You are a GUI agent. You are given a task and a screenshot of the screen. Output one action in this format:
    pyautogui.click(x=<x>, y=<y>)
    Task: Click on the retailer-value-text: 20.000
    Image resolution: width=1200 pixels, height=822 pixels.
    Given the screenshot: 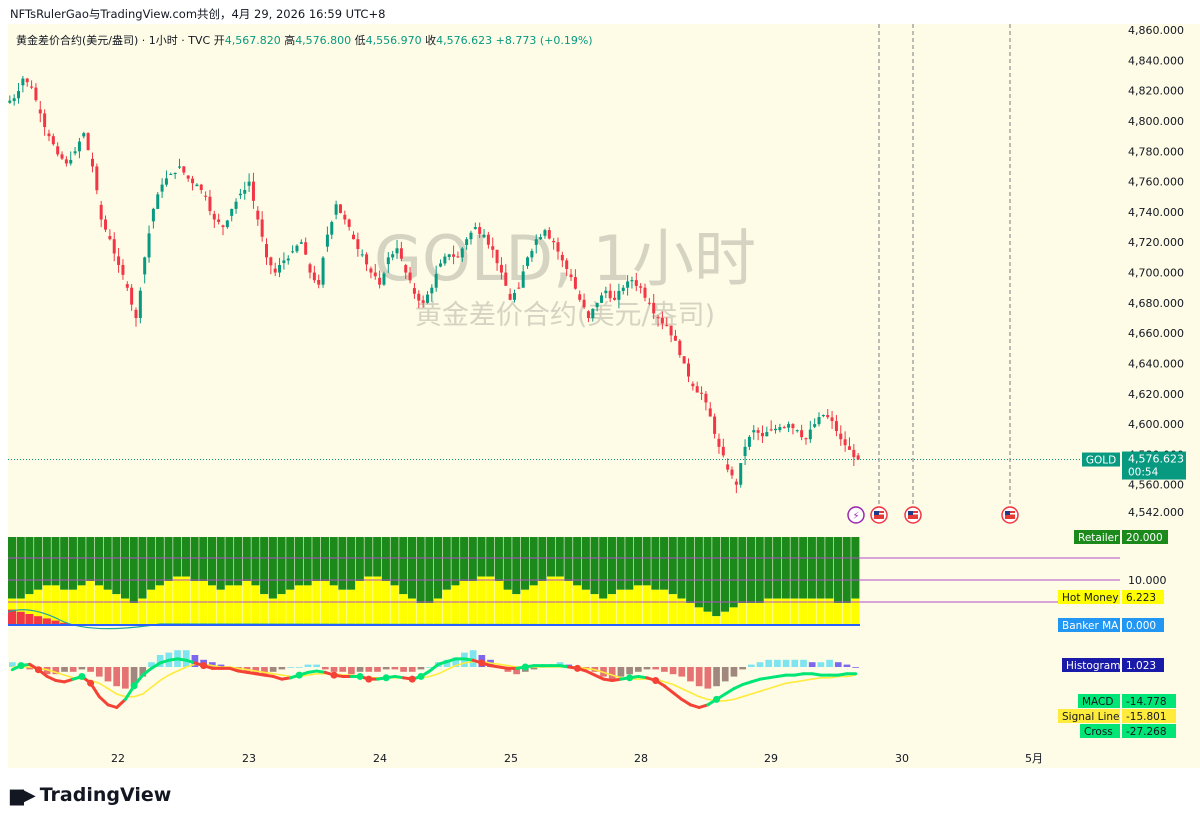 What is the action you would take?
    pyautogui.click(x=1144, y=538)
    